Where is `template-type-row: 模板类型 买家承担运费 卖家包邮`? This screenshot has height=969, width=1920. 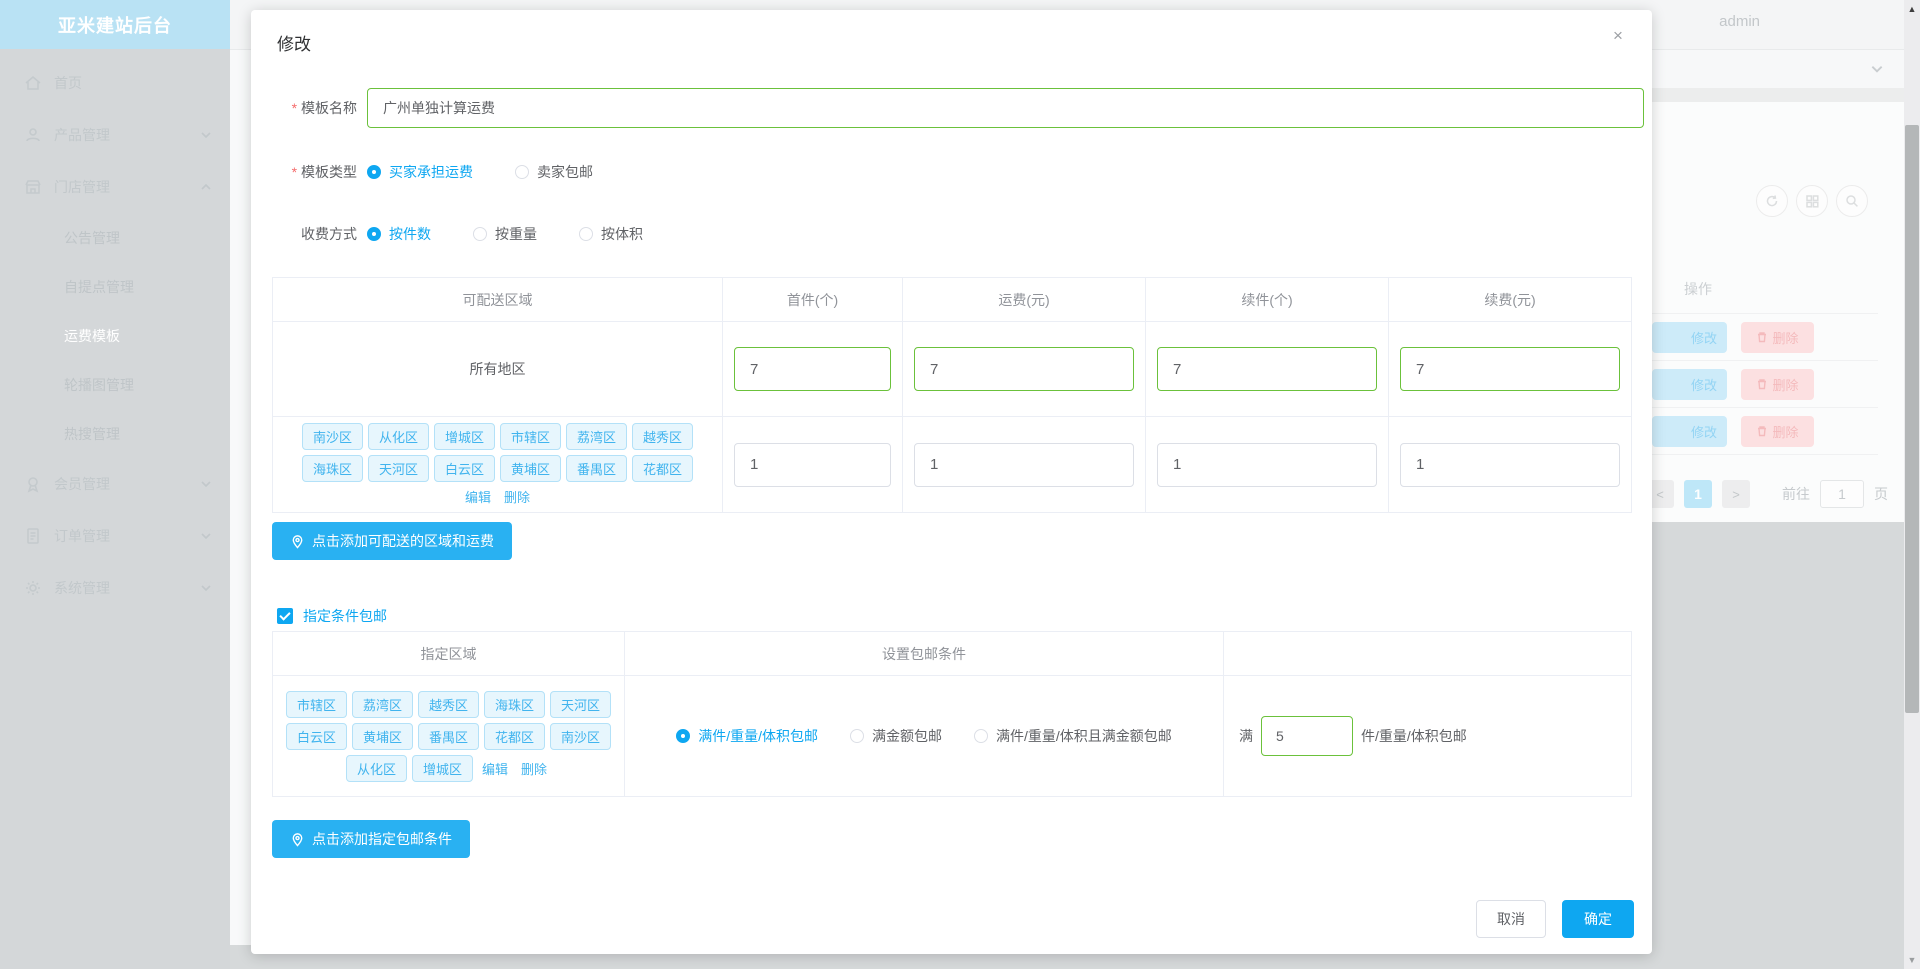 template-type-row: 模板类型 买家承担运费 卖家包邮 is located at coordinates (456, 172).